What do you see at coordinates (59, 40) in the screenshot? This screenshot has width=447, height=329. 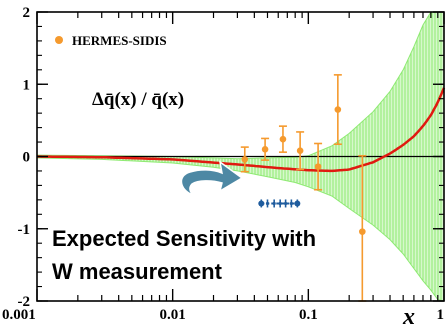 I see `legend-marker` at bounding box center [59, 40].